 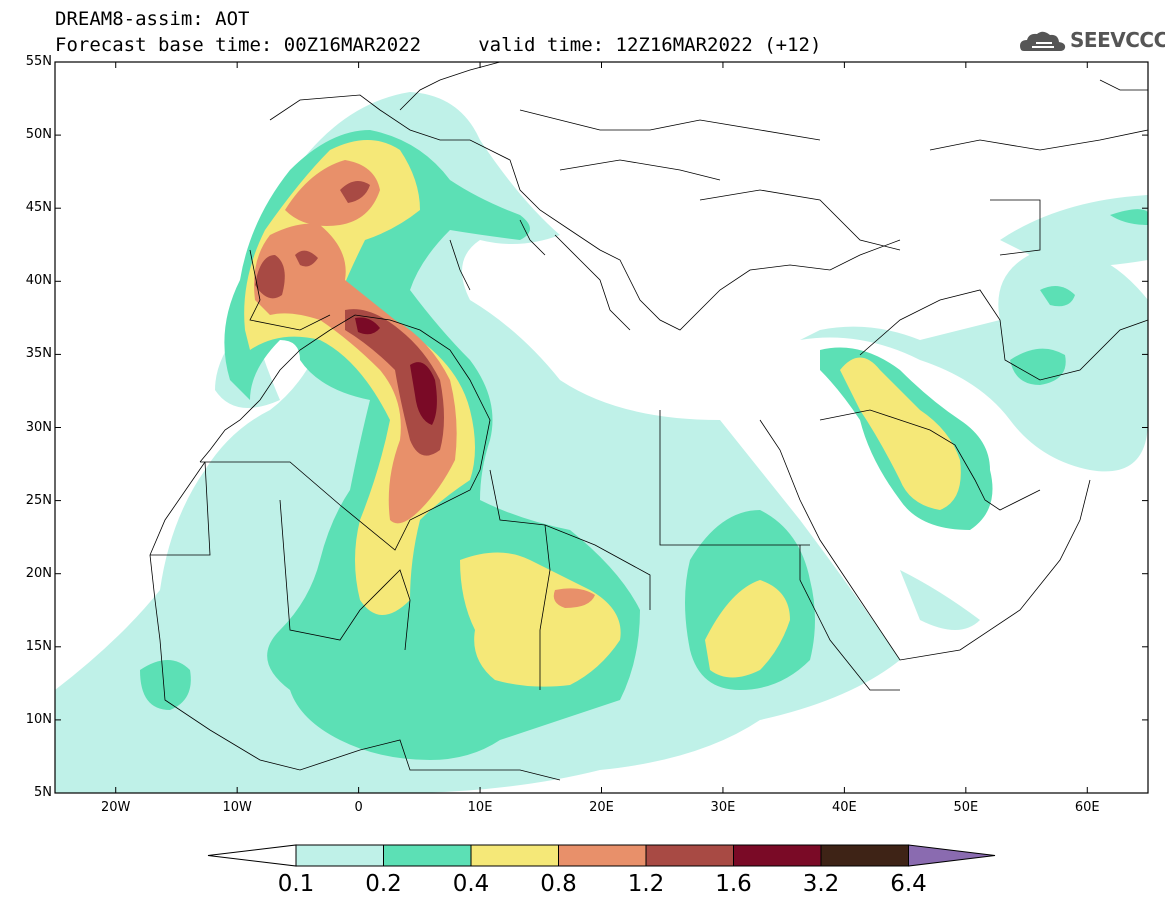 I want to click on aot-level-0.8, so click(x=424, y=384).